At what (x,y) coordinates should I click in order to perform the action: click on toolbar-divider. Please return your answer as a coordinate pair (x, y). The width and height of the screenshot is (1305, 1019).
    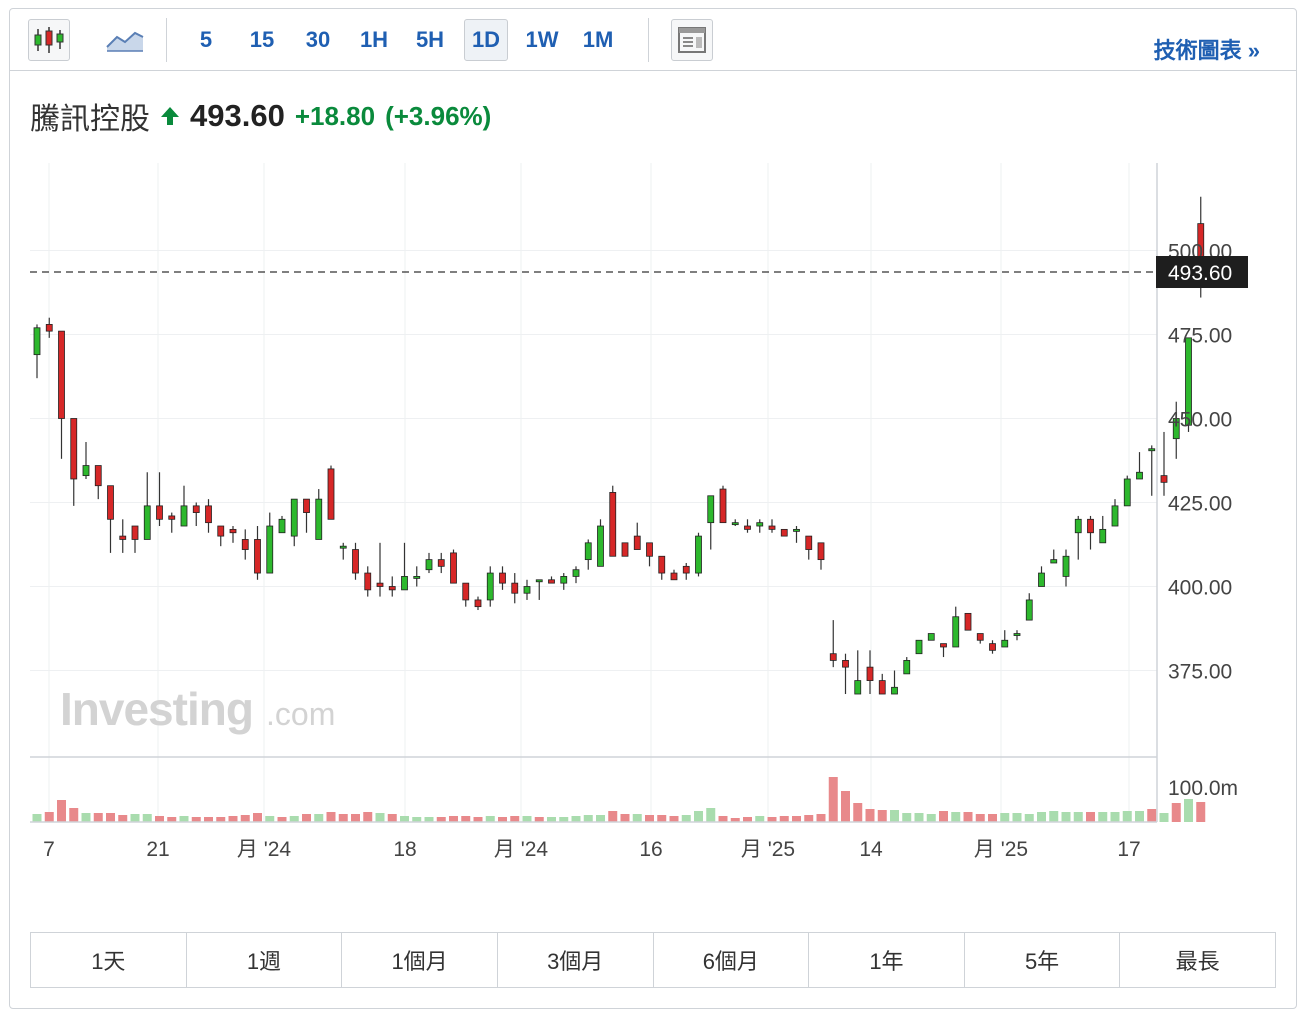
    Looking at the image, I should click on (648, 40).